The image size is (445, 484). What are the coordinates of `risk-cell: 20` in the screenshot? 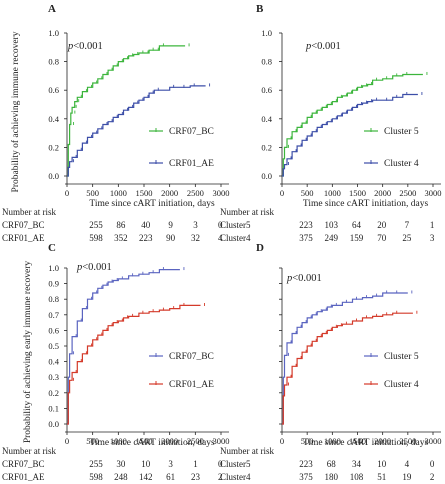 It's located at (382, 225).